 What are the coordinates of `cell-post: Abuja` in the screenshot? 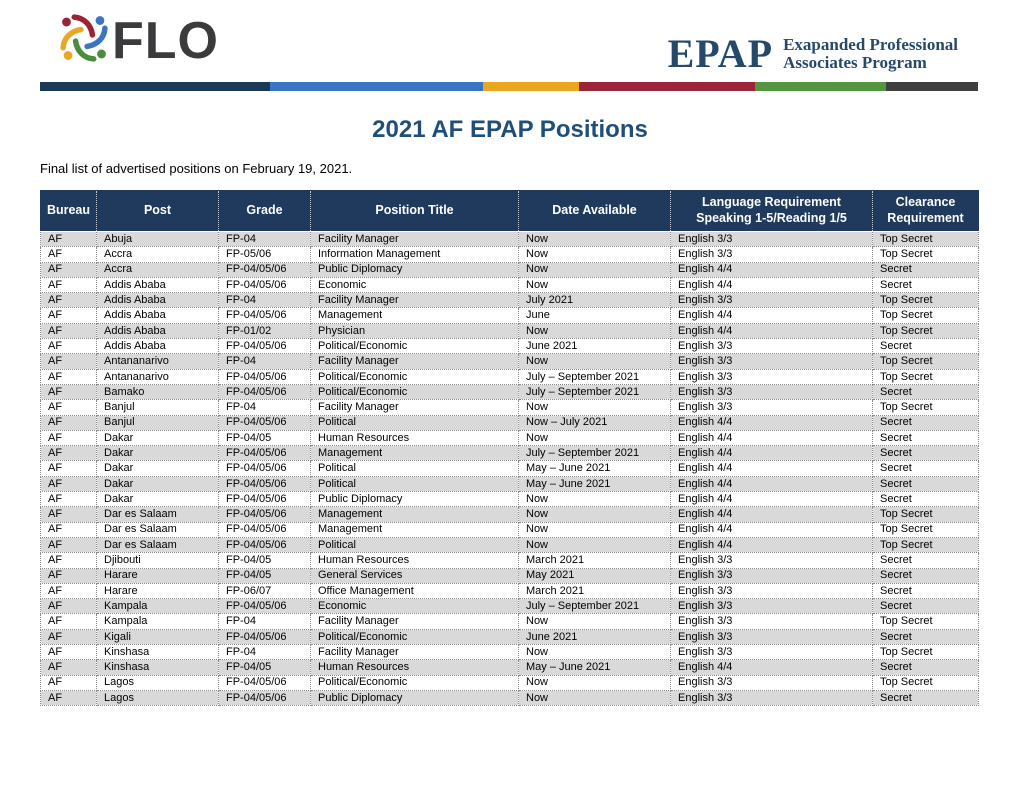 It's located at (157, 239).